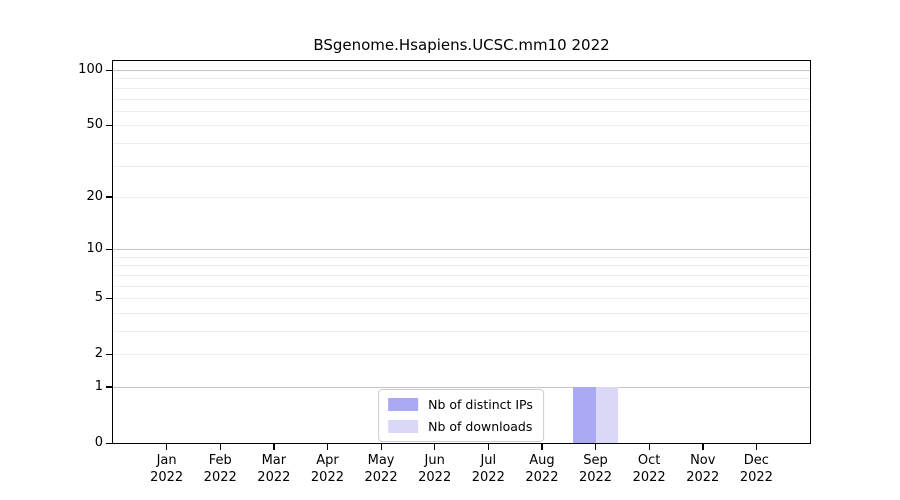 Image resolution: width=900 pixels, height=500 pixels. I want to click on y-axis-tick-label: 10, so click(94, 249).